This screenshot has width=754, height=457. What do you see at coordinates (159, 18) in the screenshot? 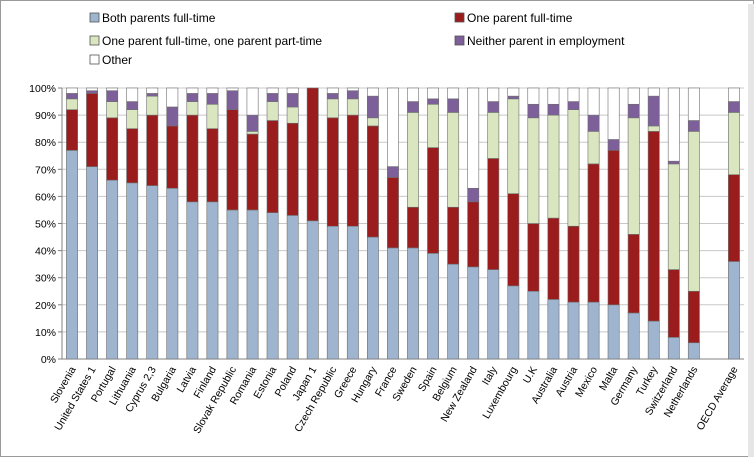
I see `legend-label: Both parents full-time` at bounding box center [159, 18].